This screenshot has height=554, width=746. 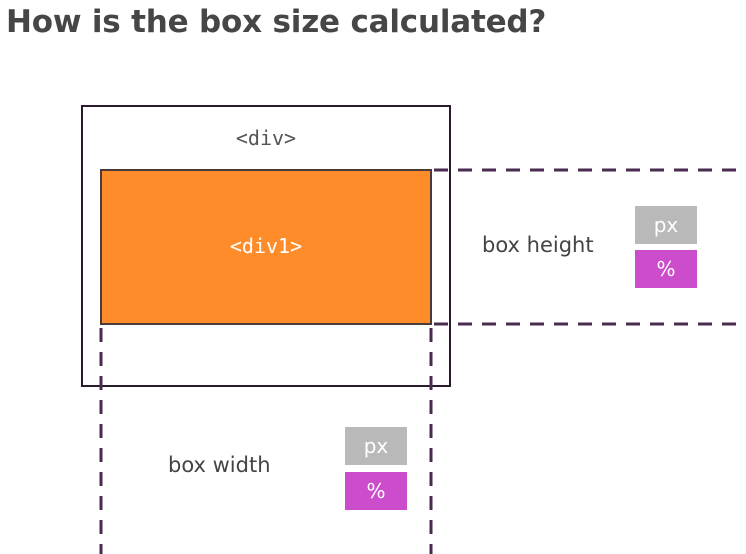 I want to click on inner-div-label: <div1>, so click(x=266, y=246).